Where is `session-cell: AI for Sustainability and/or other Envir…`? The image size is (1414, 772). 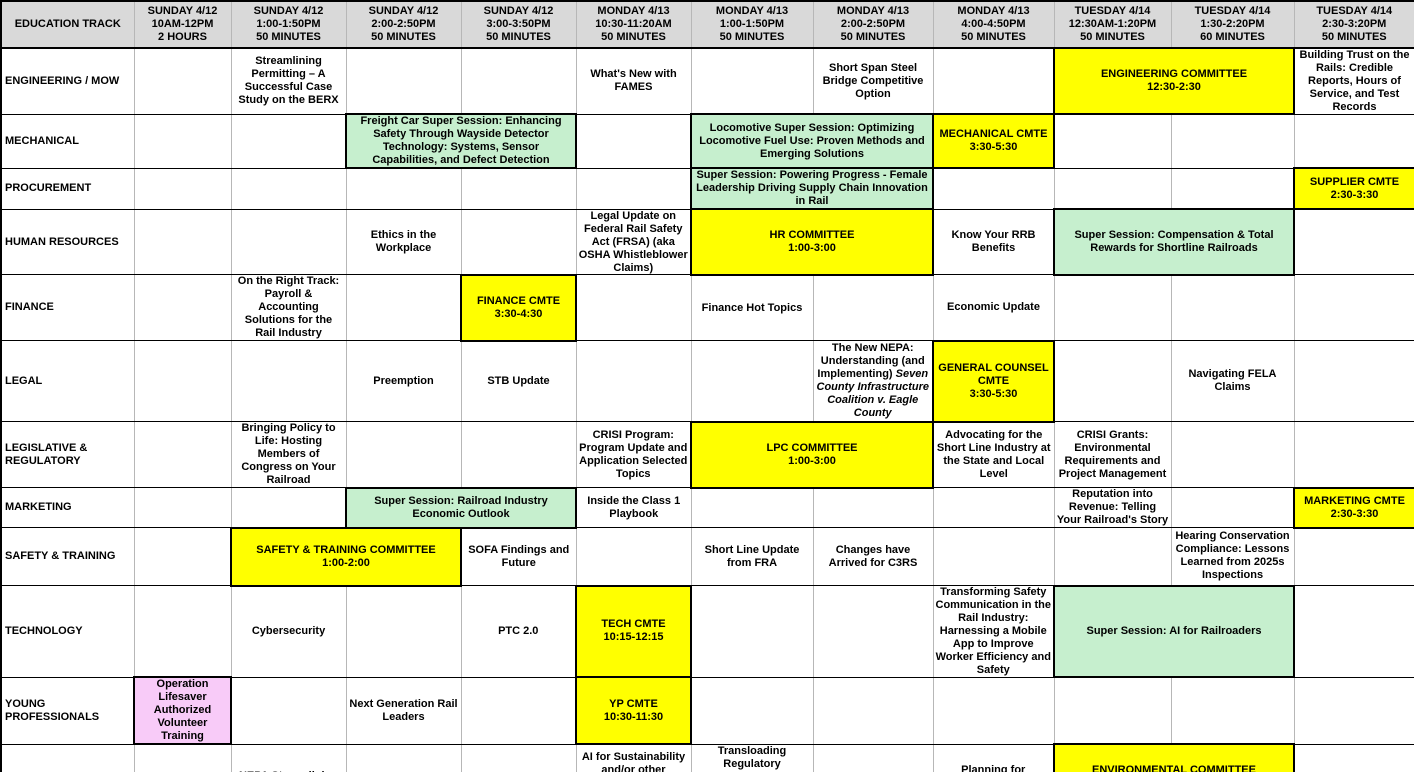
session-cell: AI for Sustainability and/or other Envir… is located at coordinates (633, 757).